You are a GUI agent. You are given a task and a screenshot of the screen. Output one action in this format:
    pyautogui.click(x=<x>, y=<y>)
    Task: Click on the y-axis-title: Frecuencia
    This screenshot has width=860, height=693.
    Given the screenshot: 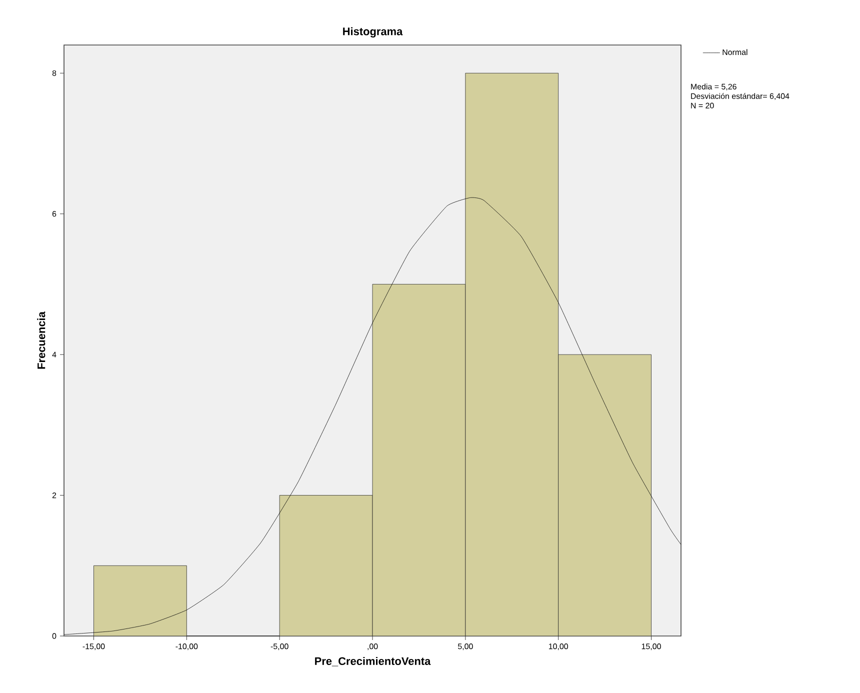 What is the action you would take?
    pyautogui.click(x=41, y=340)
    